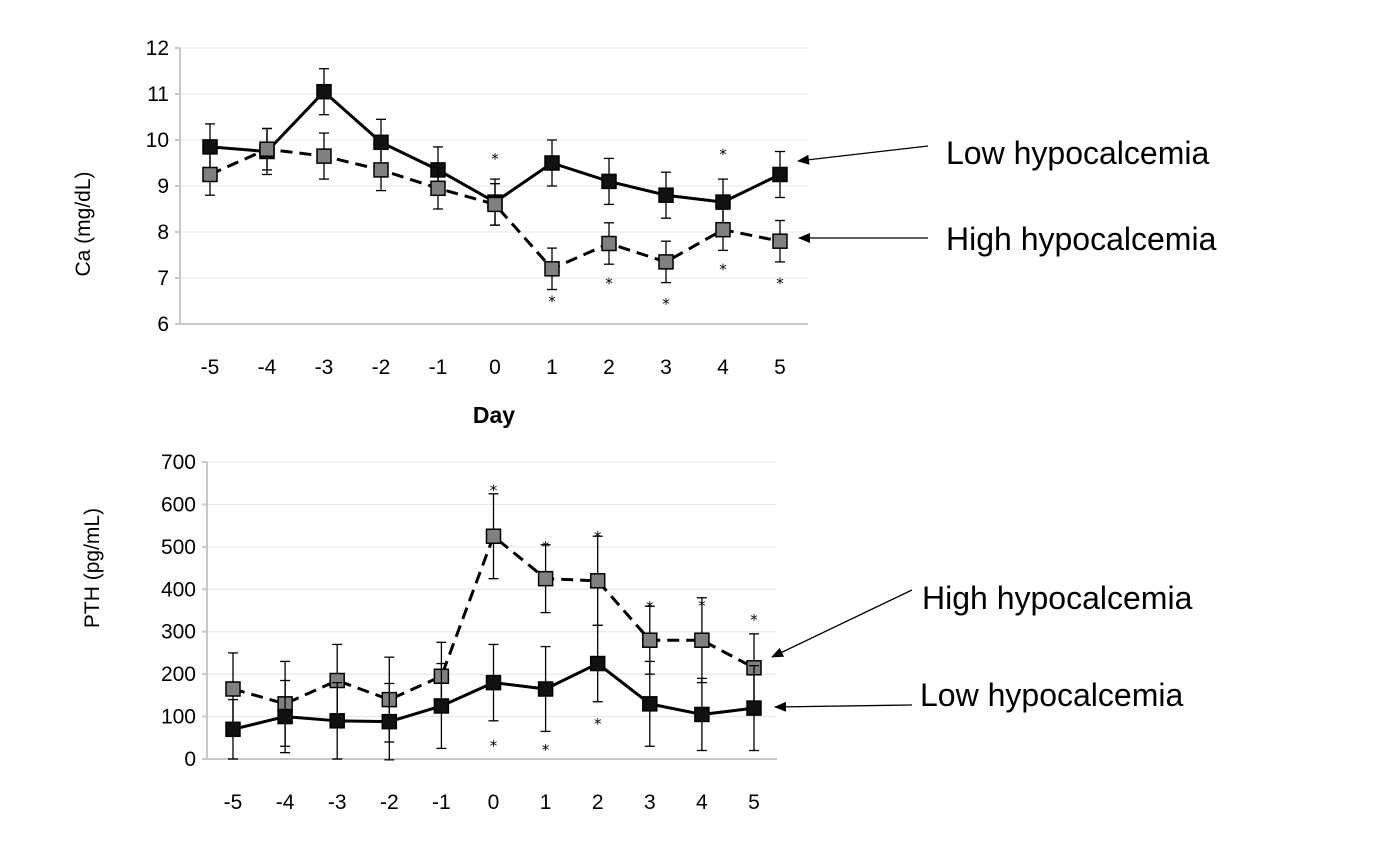 Image resolution: width=1382 pixels, height=850 pixels. I want to click on pth-annotation-high-arrow, so click(842, 623).